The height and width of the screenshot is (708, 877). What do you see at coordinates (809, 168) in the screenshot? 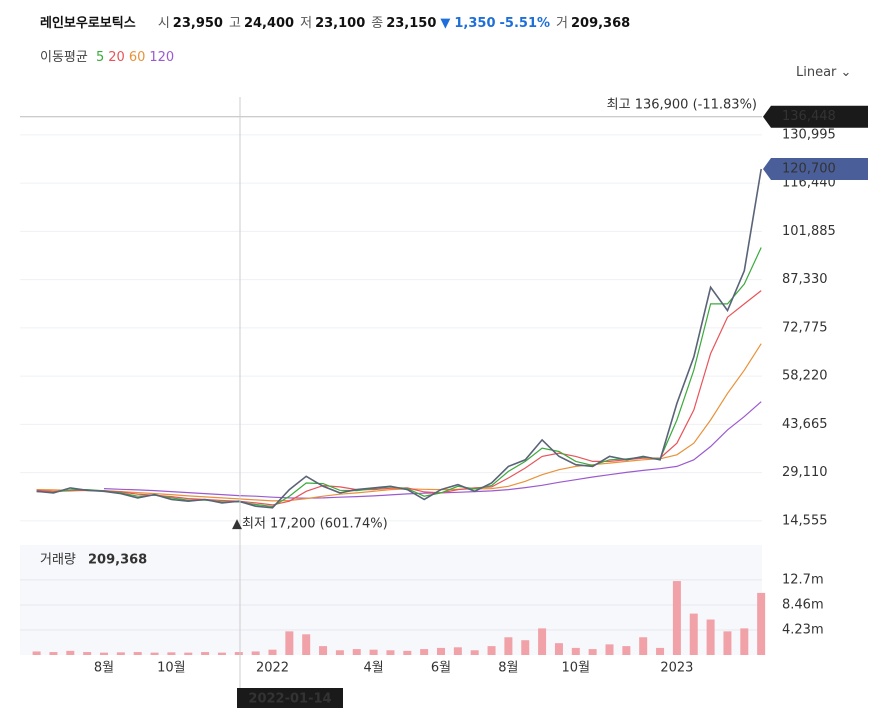
I see `price-tag-label: 120,700` at bounding box center [809, 168].